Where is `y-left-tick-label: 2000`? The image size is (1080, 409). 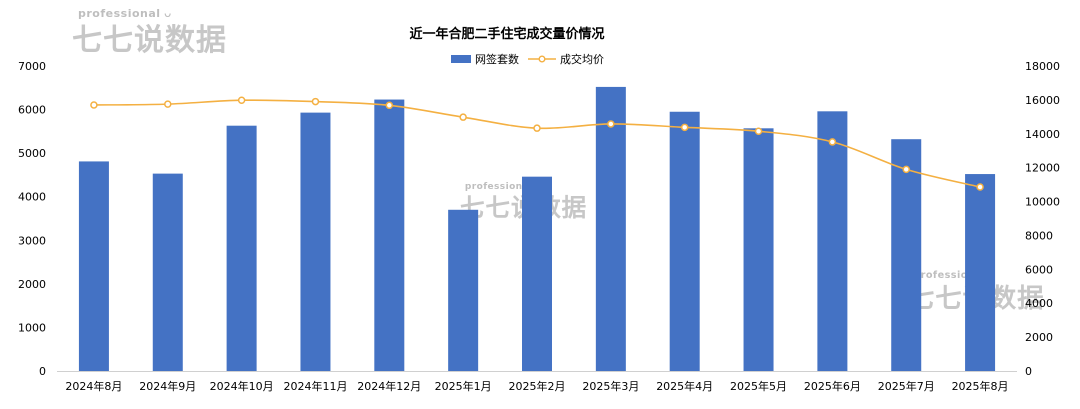 y-left-tick-label: 2000 is located at coordinates (32, 284).